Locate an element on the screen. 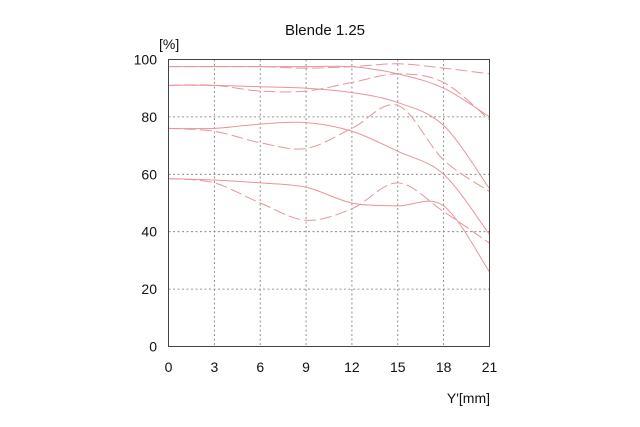 The image size is (640, 427). x-tick-label: 18 is located at coordinates (444, 367).